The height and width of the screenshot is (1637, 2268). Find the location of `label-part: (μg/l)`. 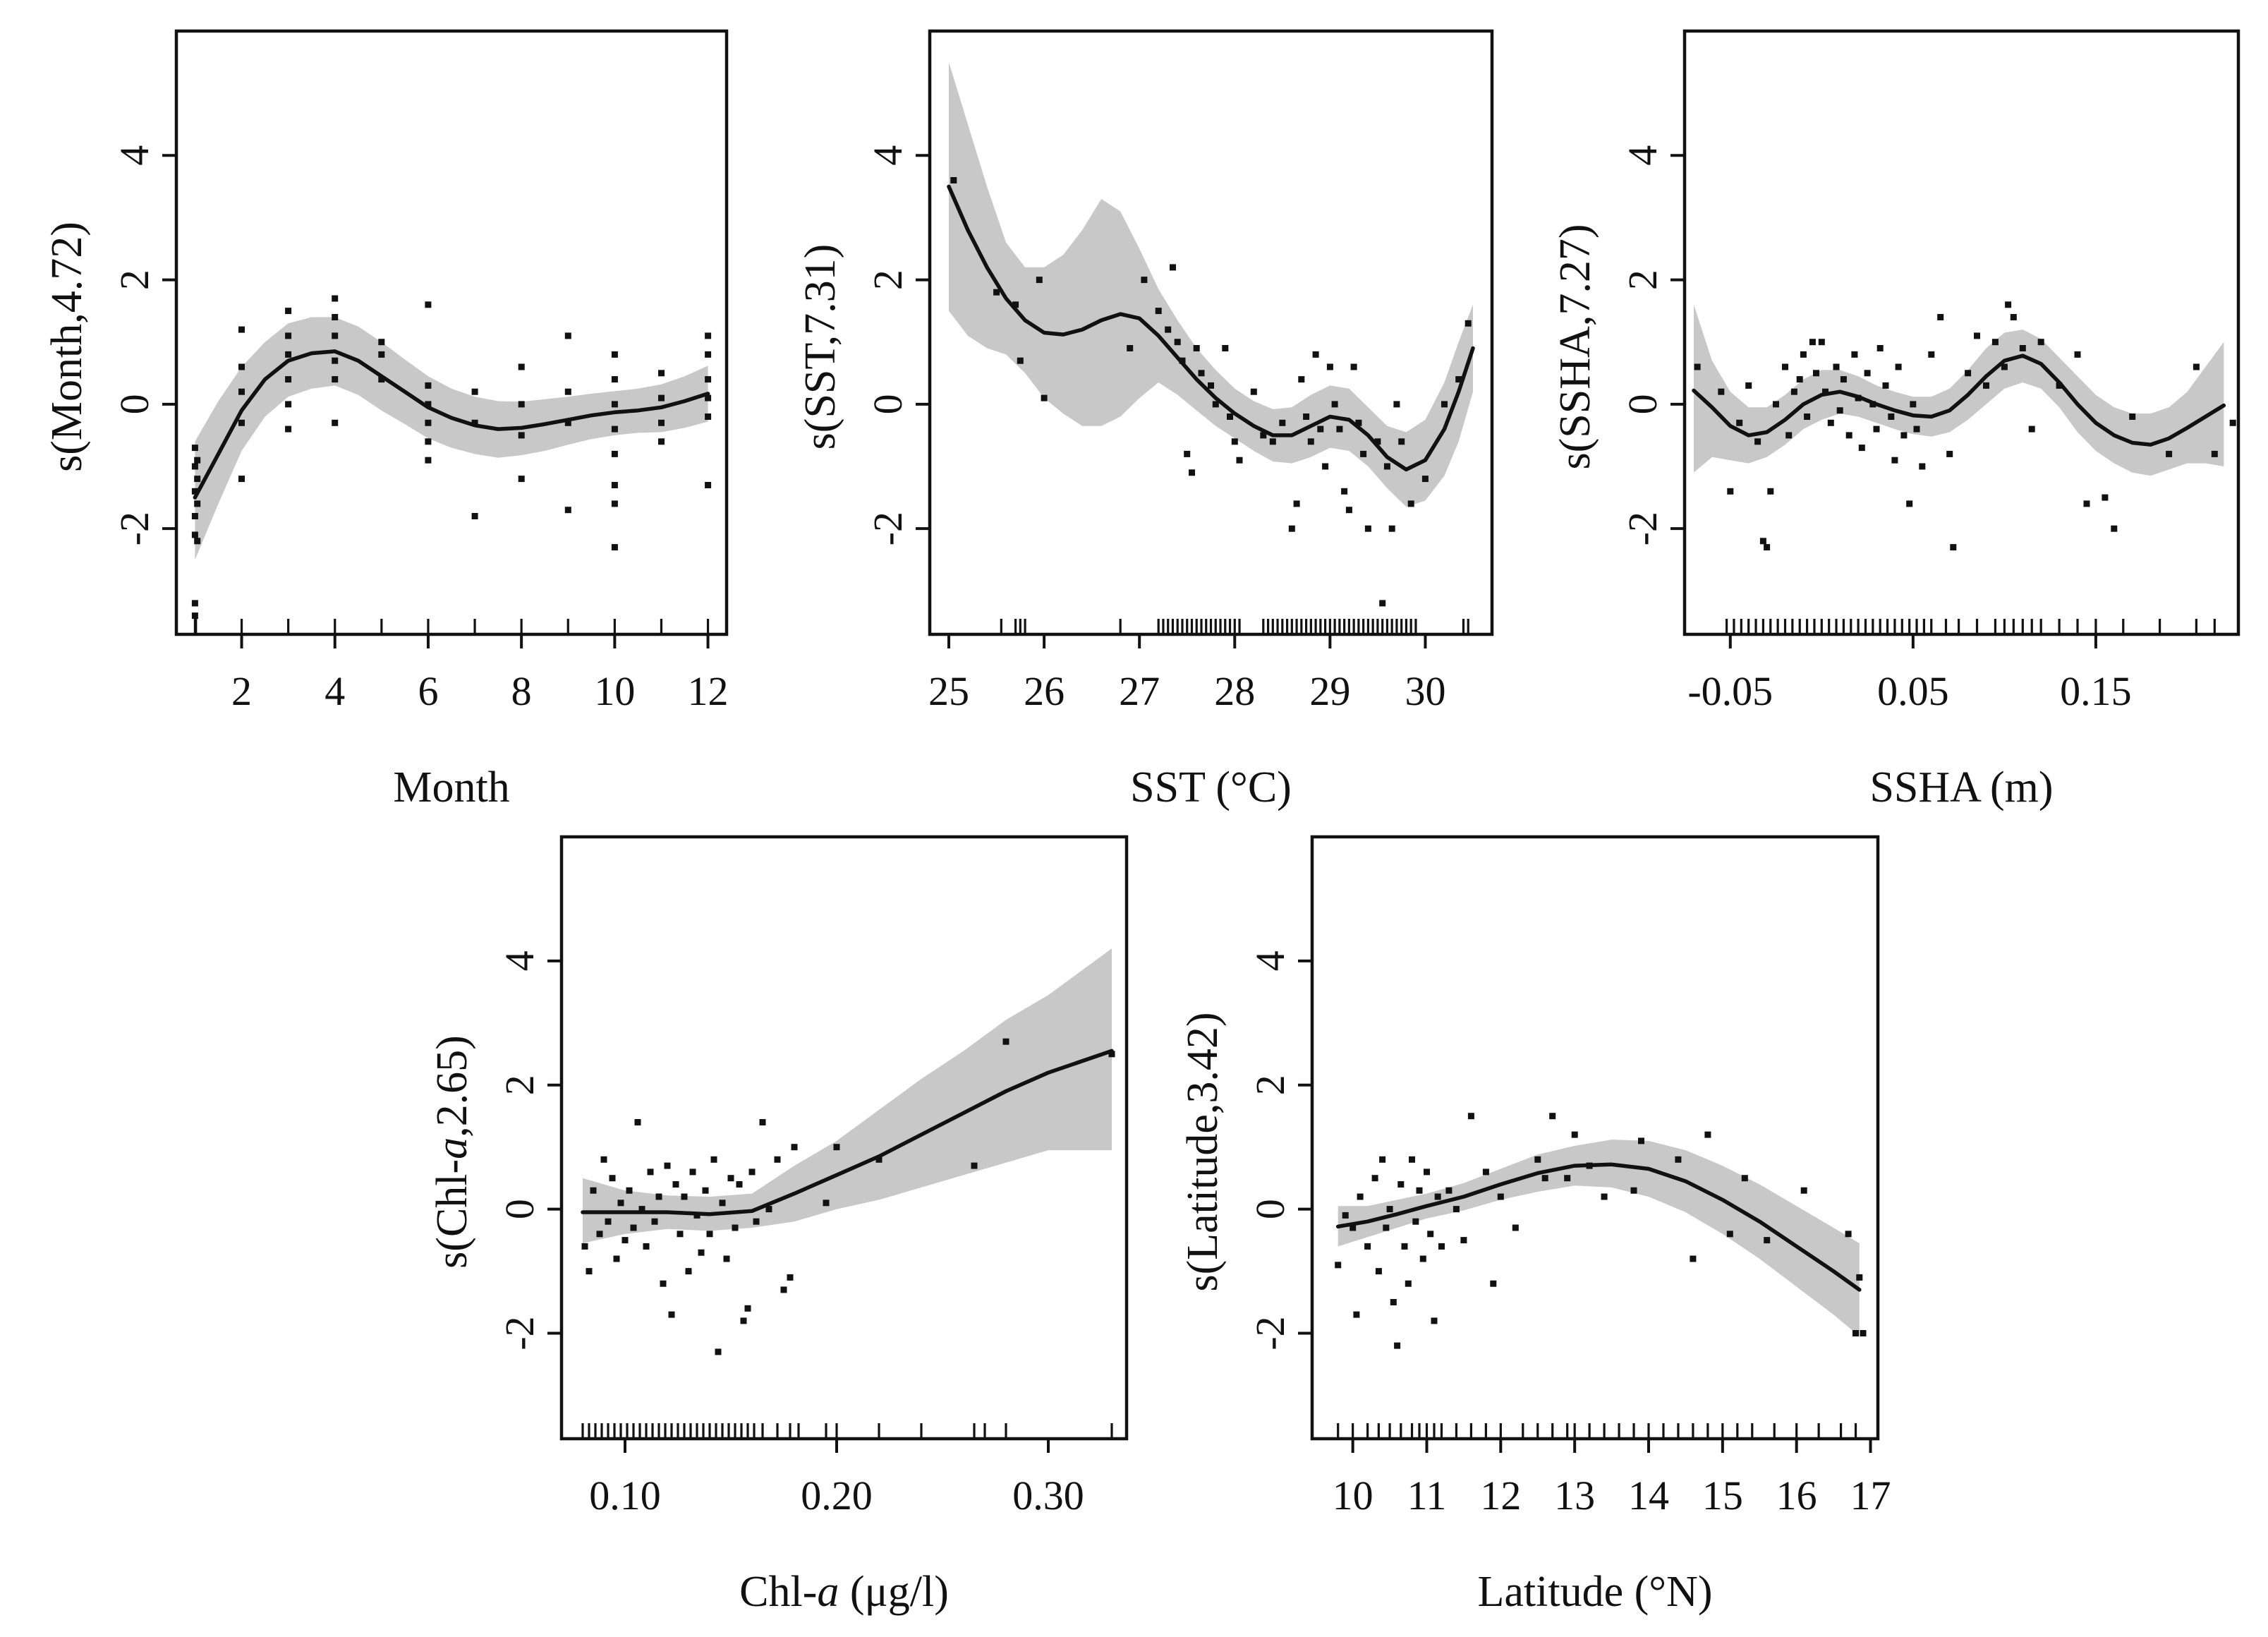

label-part: (μg/l) is located at coordinates (893, 1592).